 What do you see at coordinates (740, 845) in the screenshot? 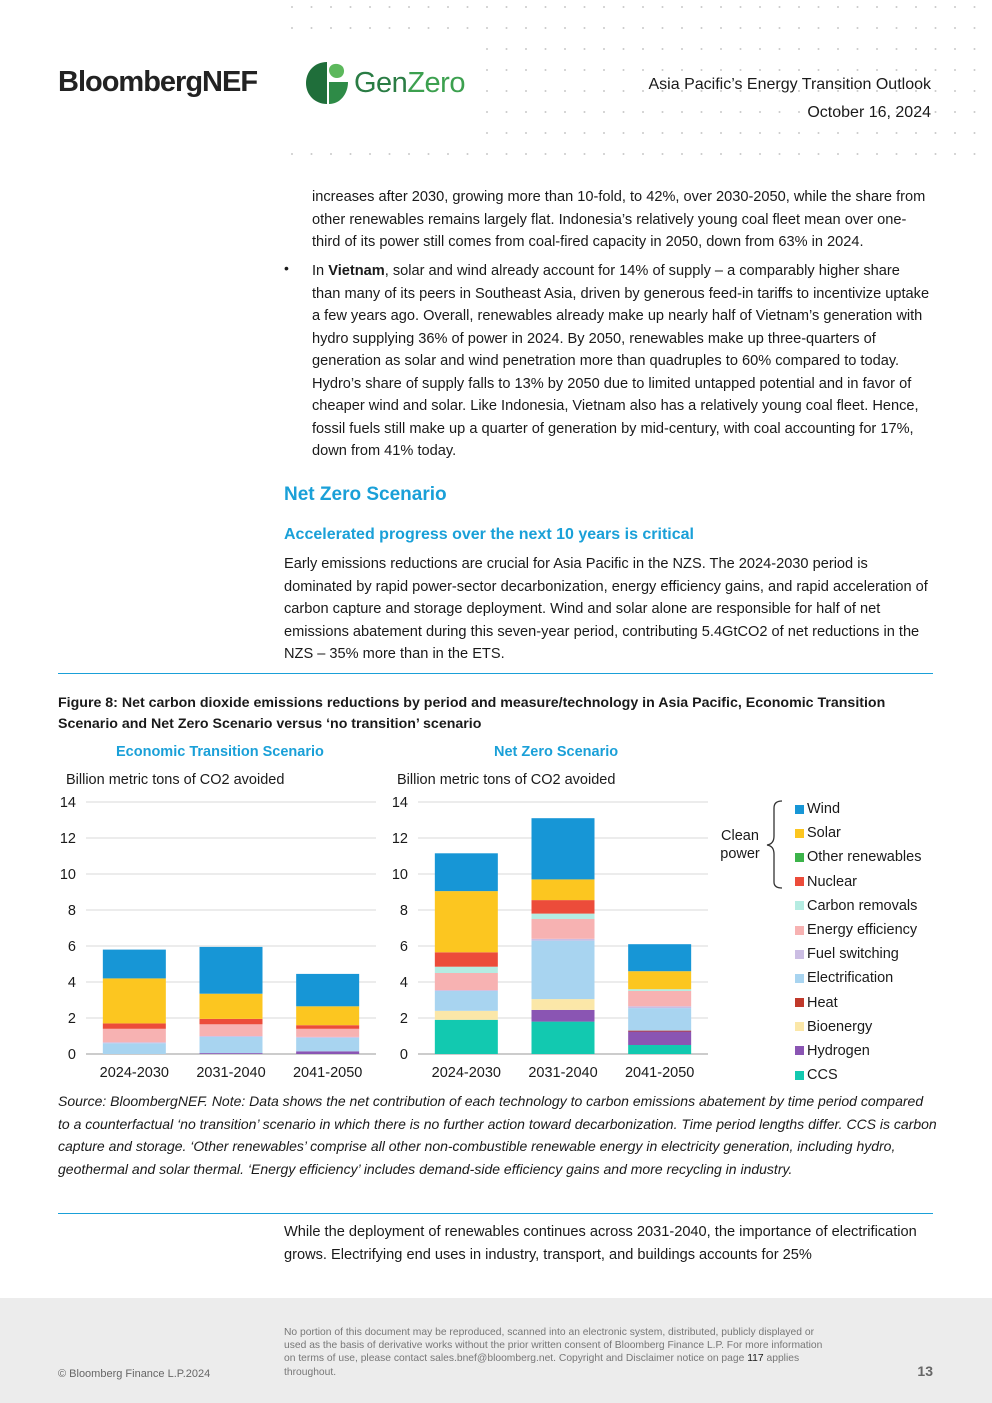
I see `clean-power-label: Clean power` at bounding box center [740, 845].